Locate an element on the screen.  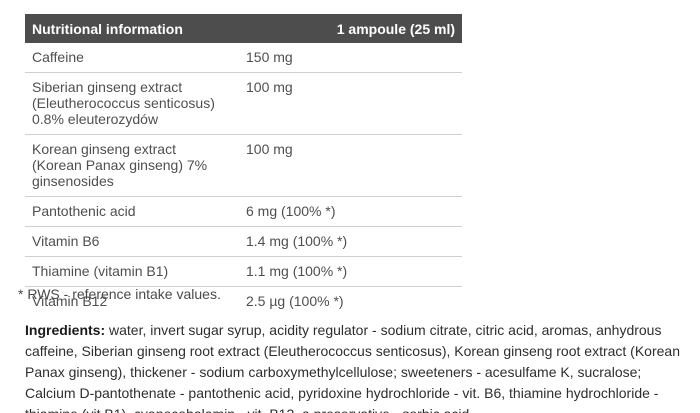
nutrient-name: Pantothenic acid is located at coordinates (84, 211).